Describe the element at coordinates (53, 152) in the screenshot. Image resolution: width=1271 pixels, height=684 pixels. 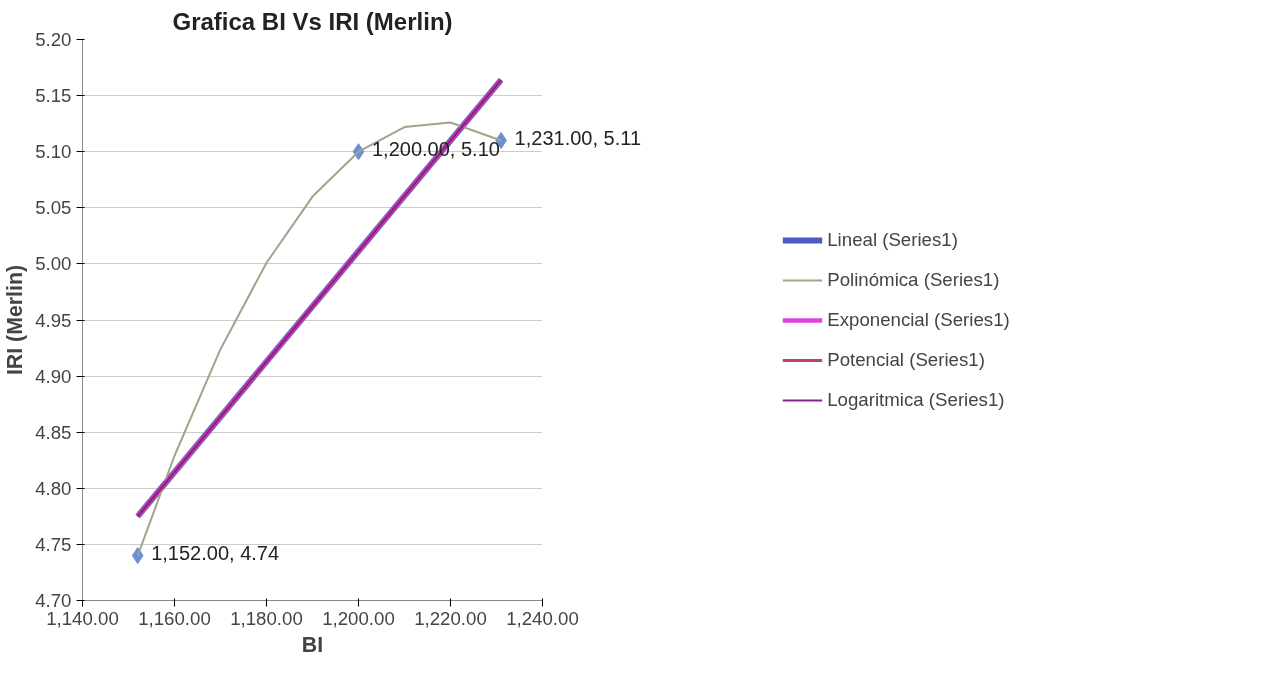
I see `y-tick-label: 5.10` at that location.